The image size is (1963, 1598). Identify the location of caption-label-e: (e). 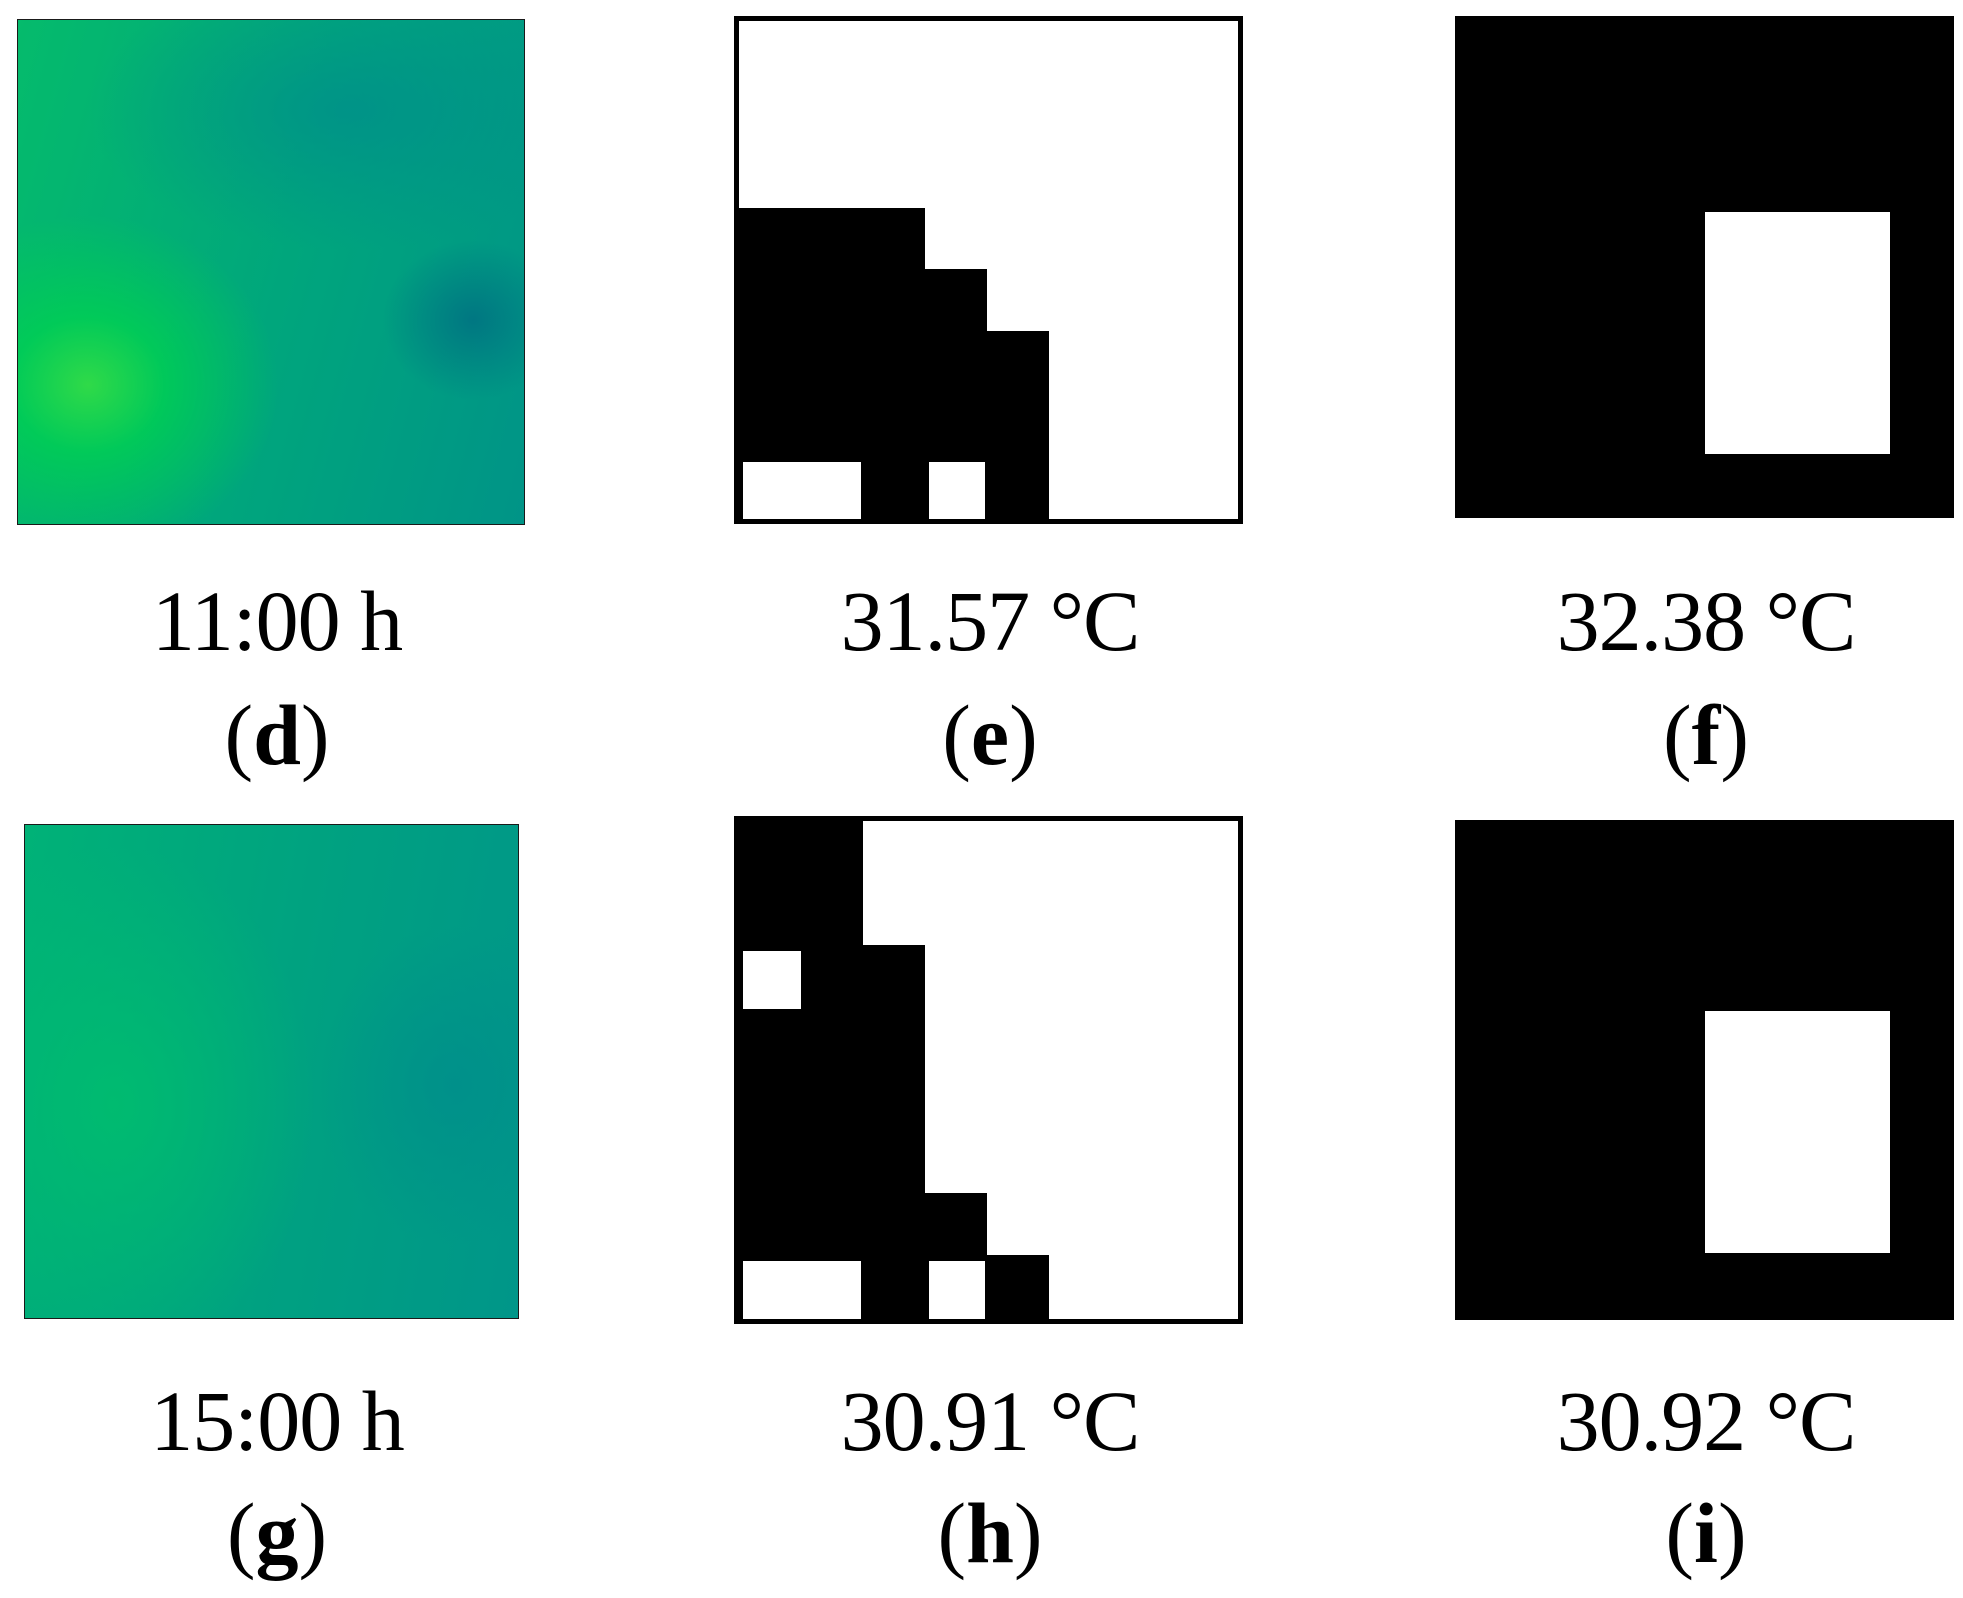
(990, 735).